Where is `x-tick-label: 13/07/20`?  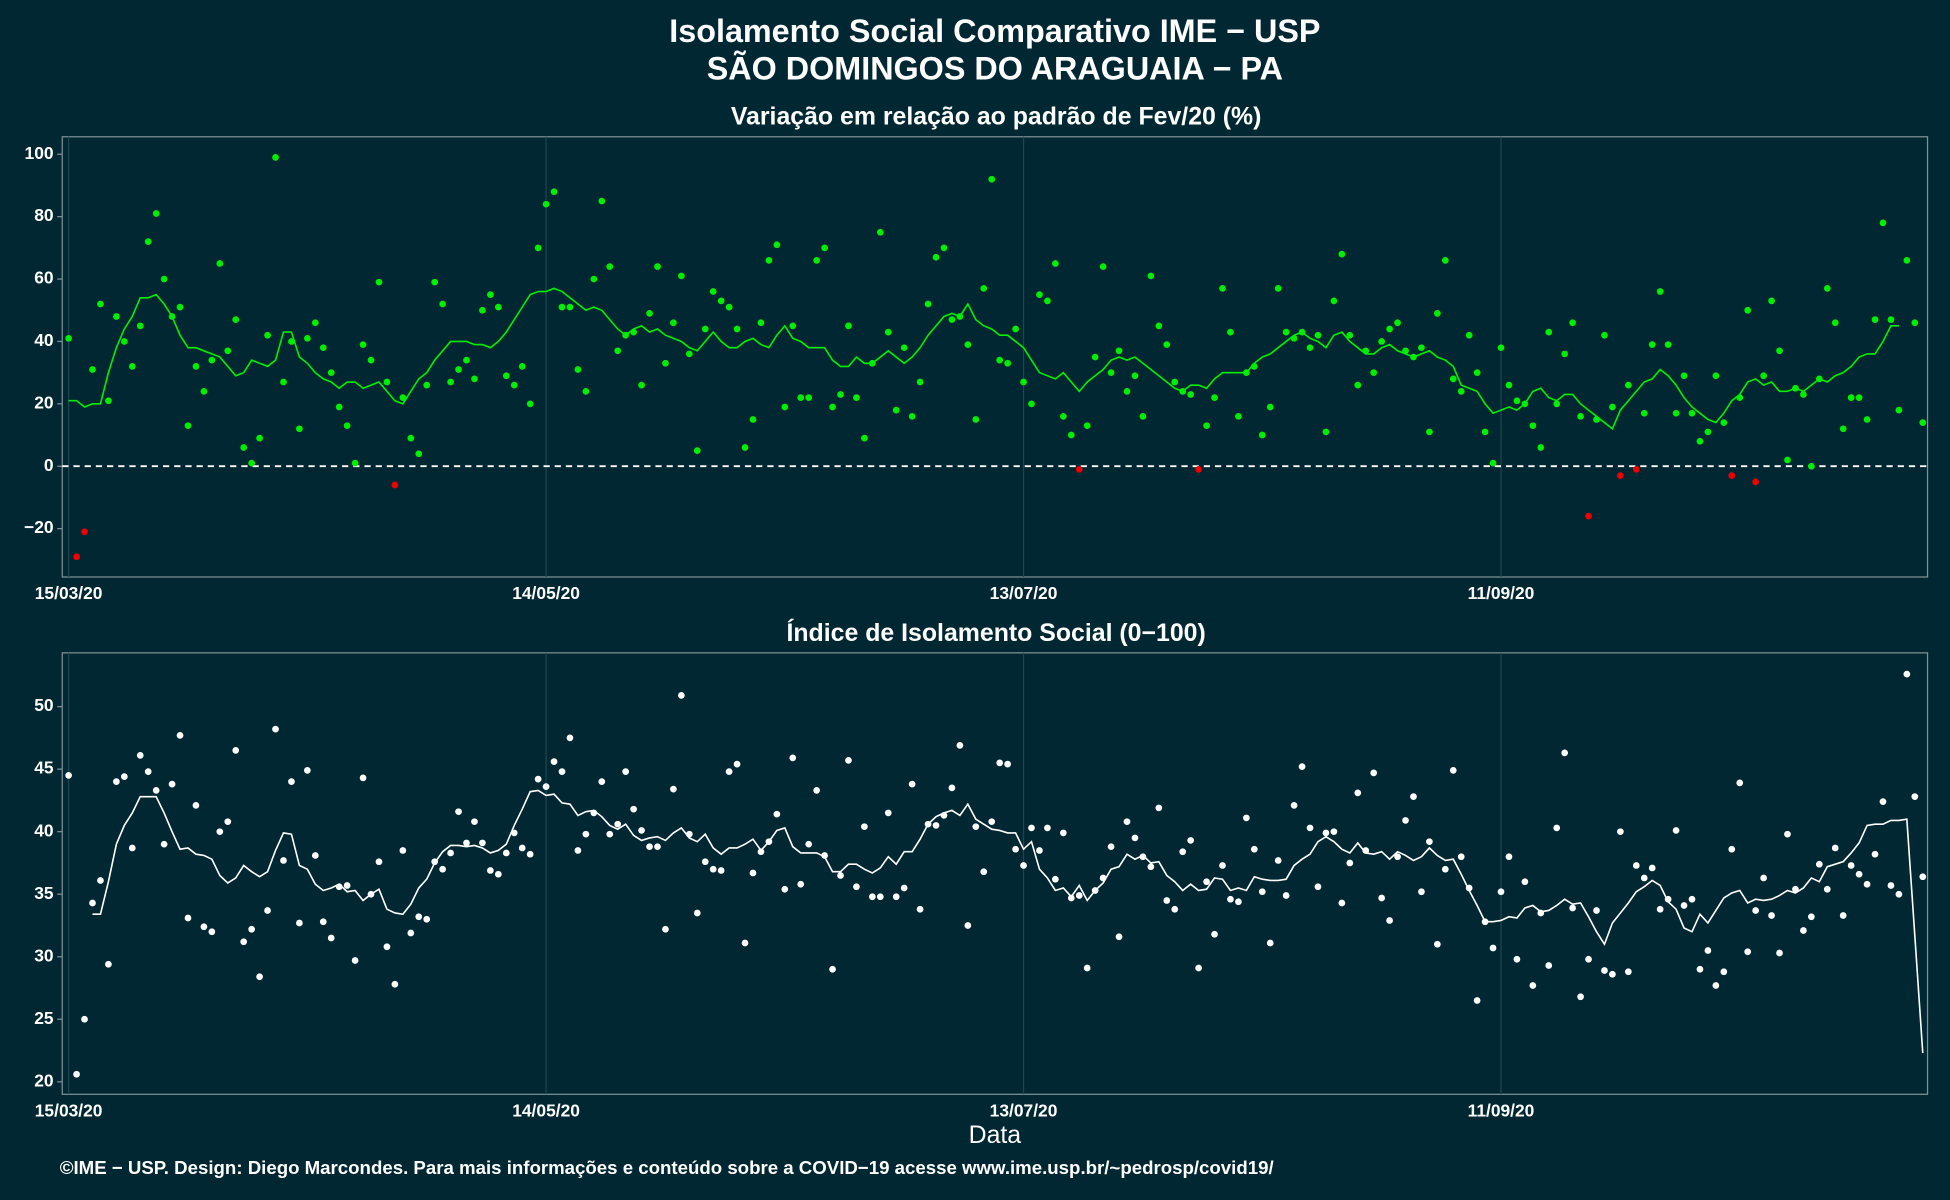
x-tick-label: 13/07/20 is located at coordinates (1024, 1110).